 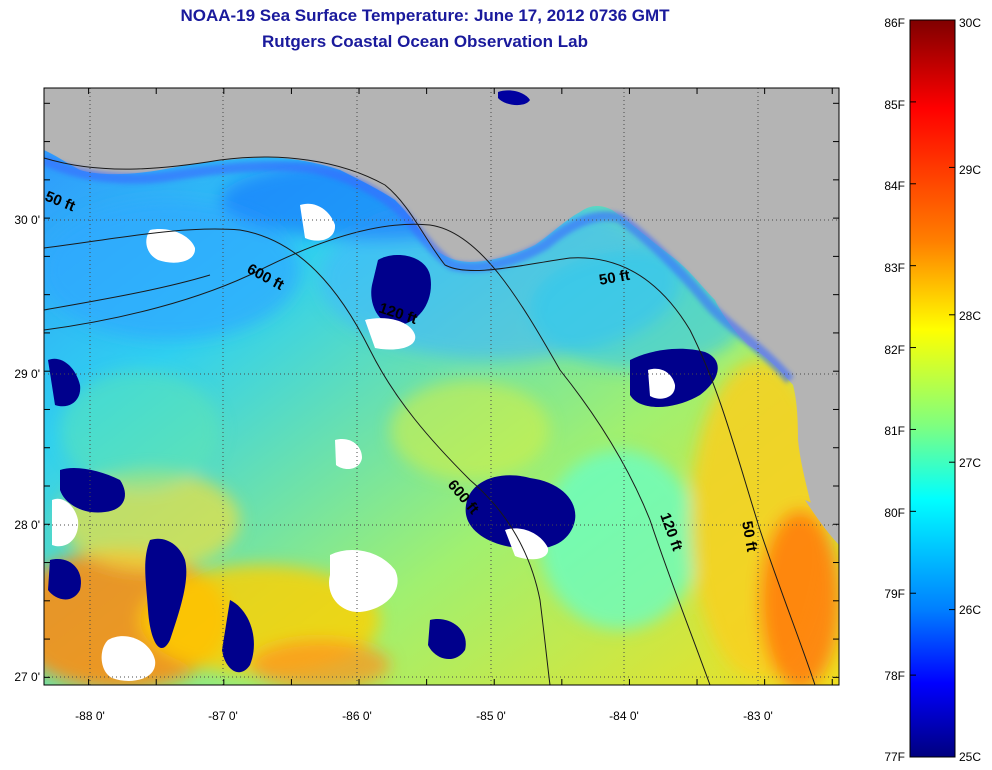 What do you see at coordinates (514, 98) in the screenshot?
I see `inland-water` at bounding box center [514, 98].